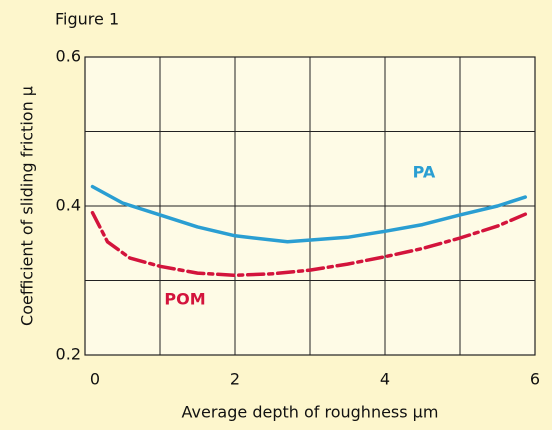 Image resolution: width=552 pixels, height=430 pixels. Describe the element at coordinates (385, 379) in the screenshot. I see `x-tick-label: 4` at that location.